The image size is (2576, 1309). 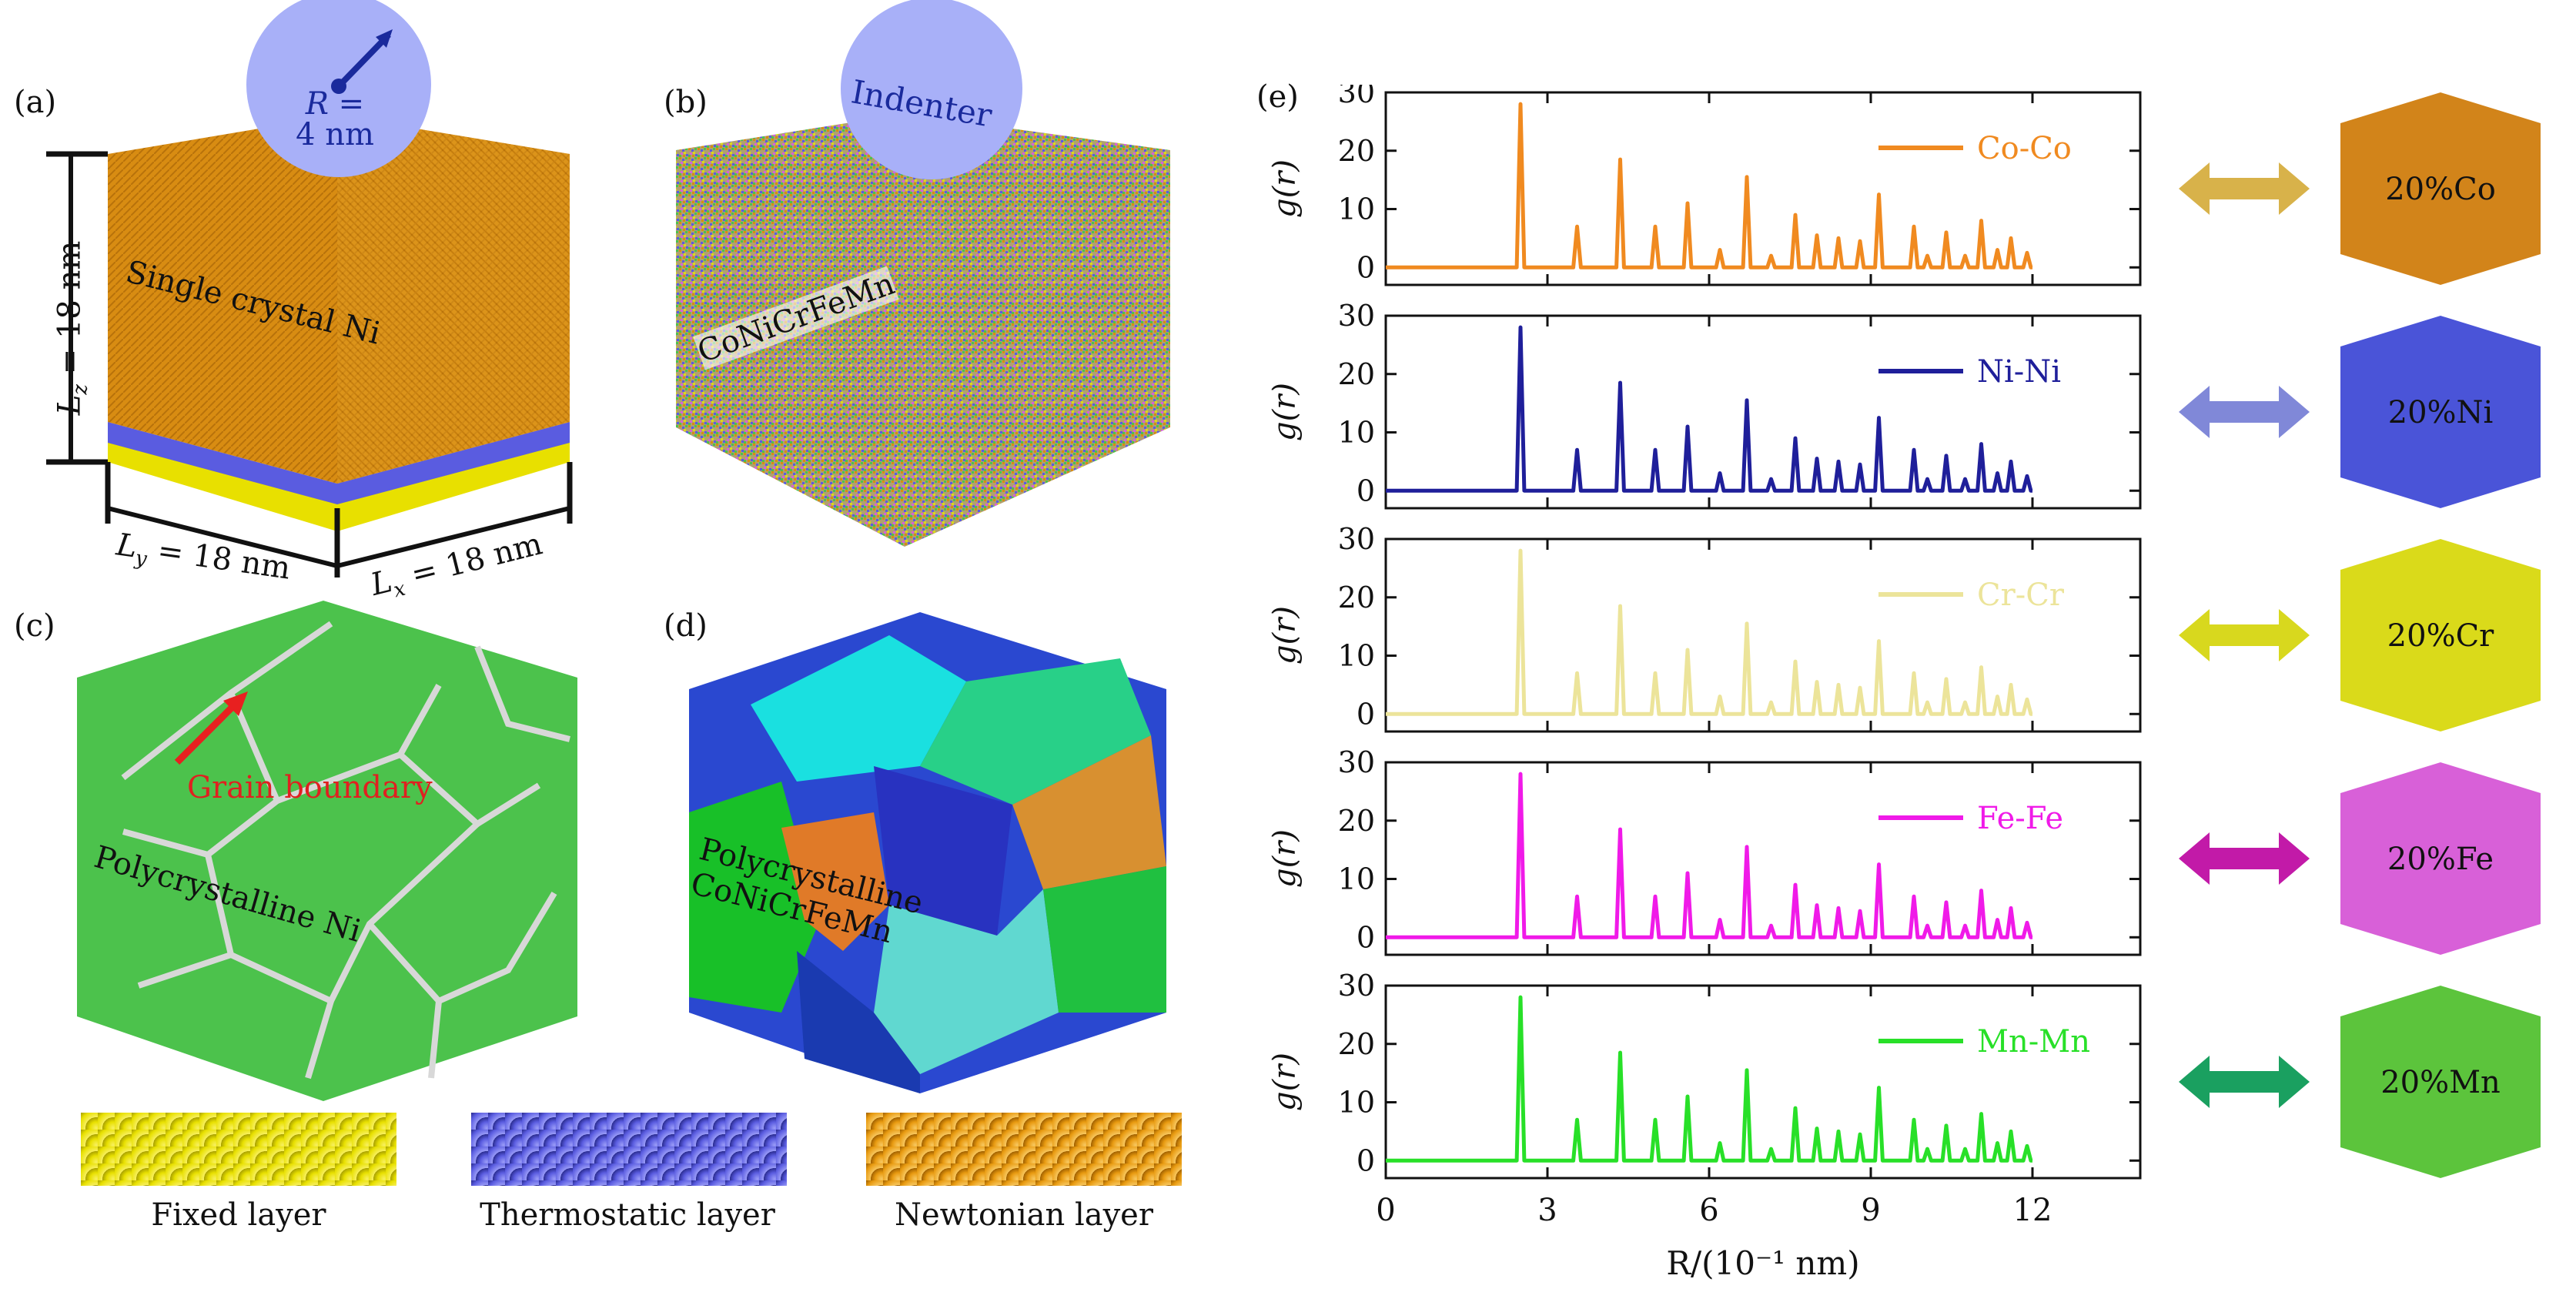 What do you see at coordinates (629, 1149) in the screenshot?
I see `thermostatic-layer-swatch` at bounding box center [629, 1149].